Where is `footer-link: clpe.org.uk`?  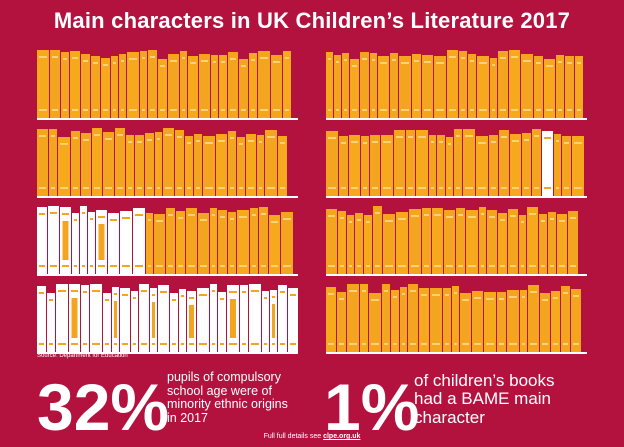 footer-link: clpe.org.uk is located at coordinates (342, 436).